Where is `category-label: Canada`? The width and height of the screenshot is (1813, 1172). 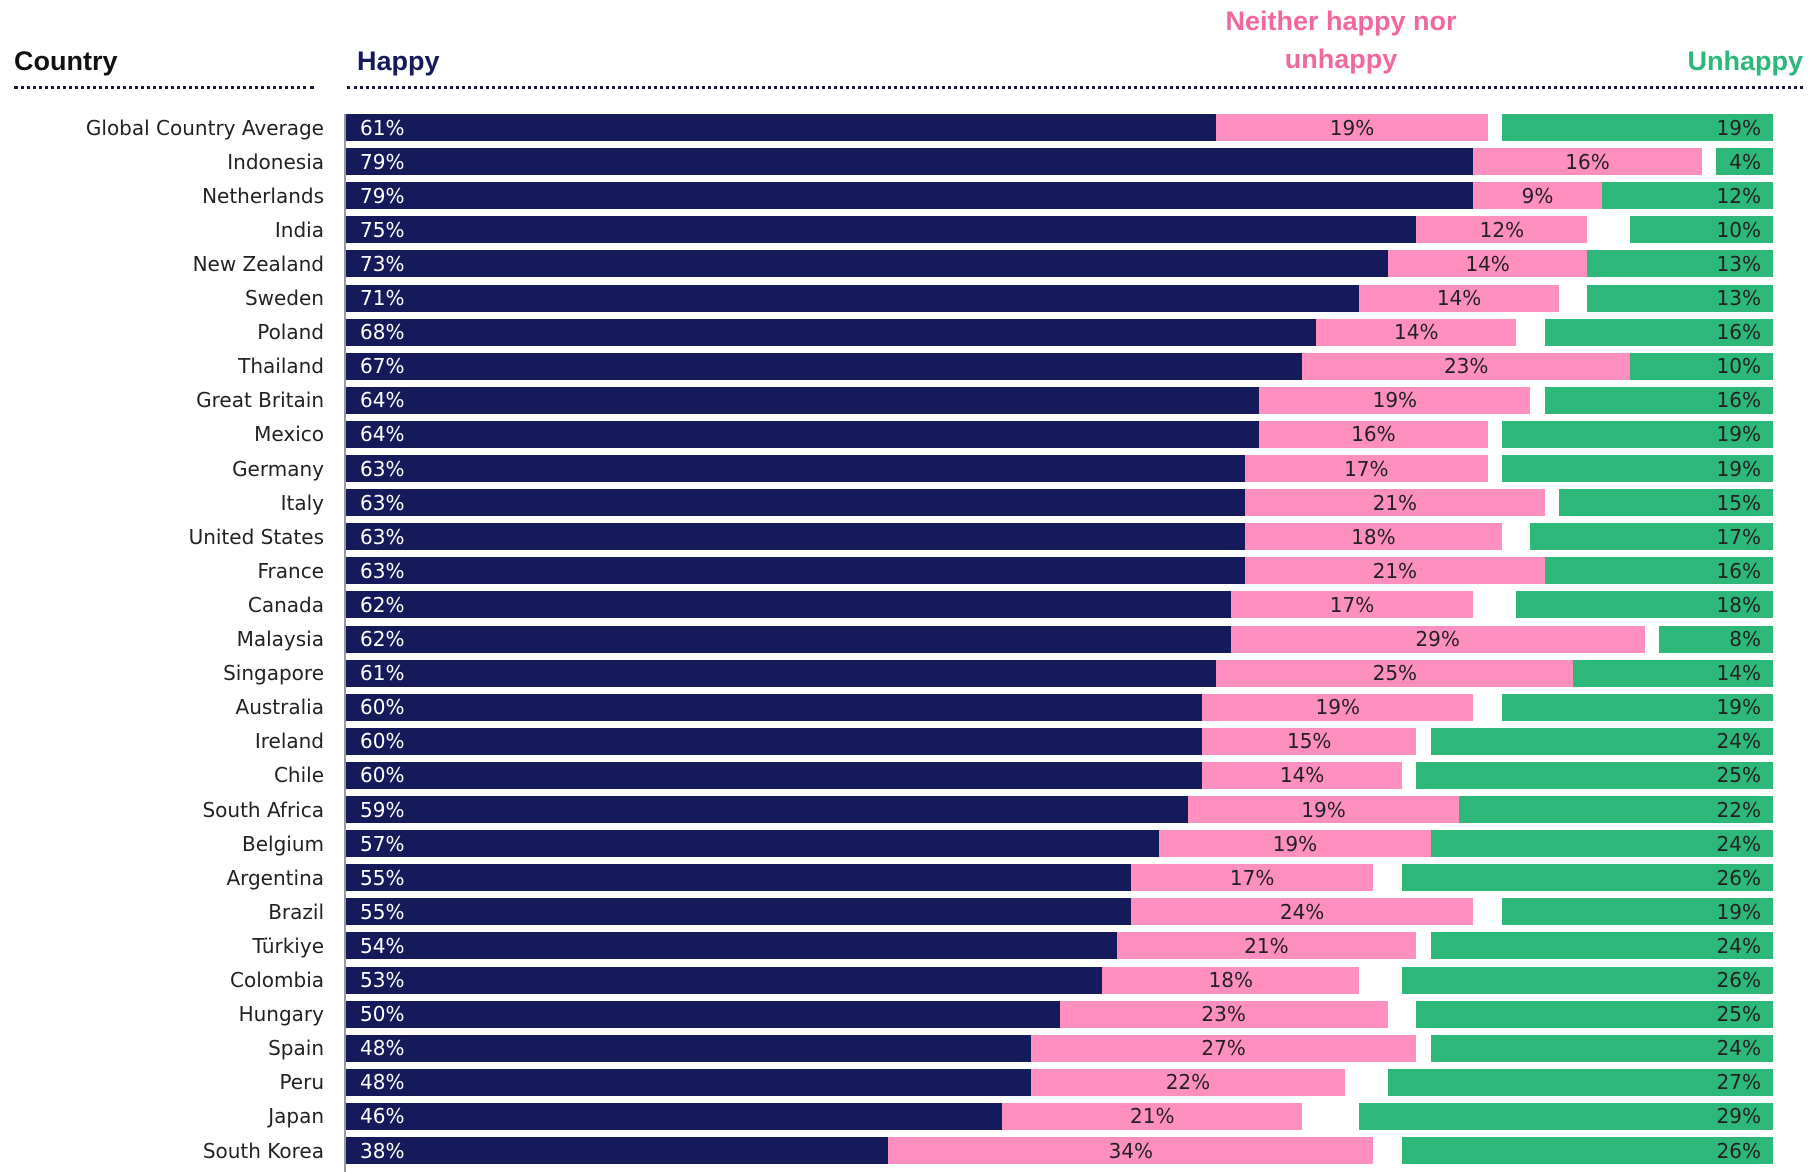
category-label: Canada is located at coordinates (285, 604).